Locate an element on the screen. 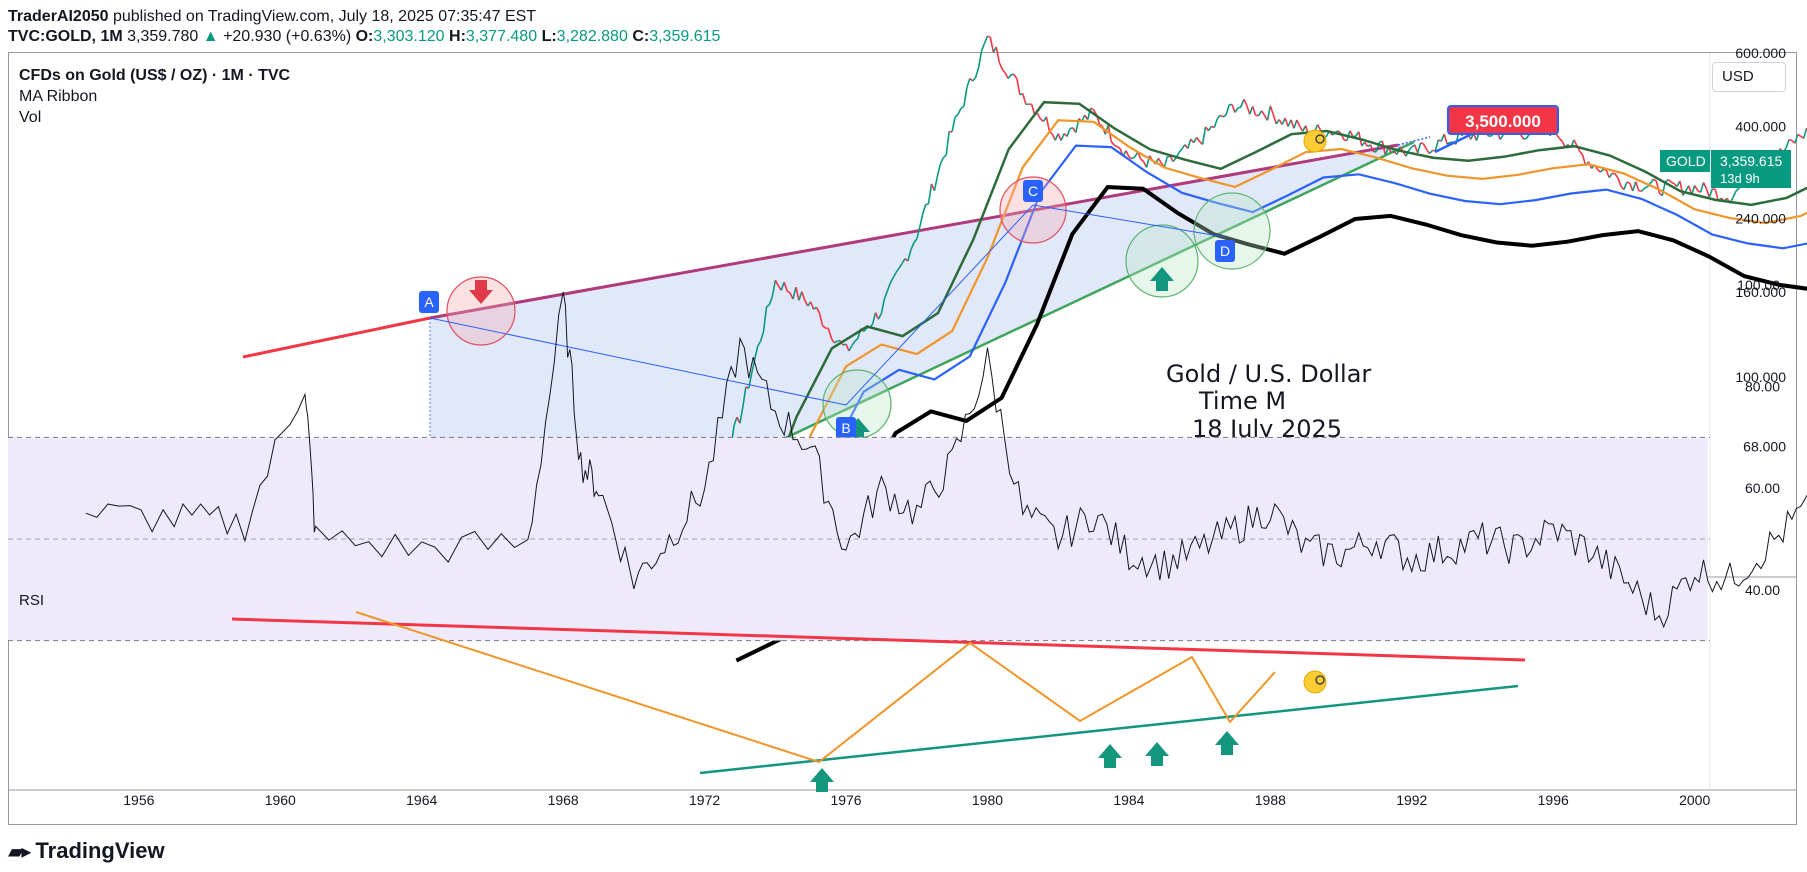 This screenshot has height=872, width=1807. rsi-label: RSI is located at coordinates (32, 600).